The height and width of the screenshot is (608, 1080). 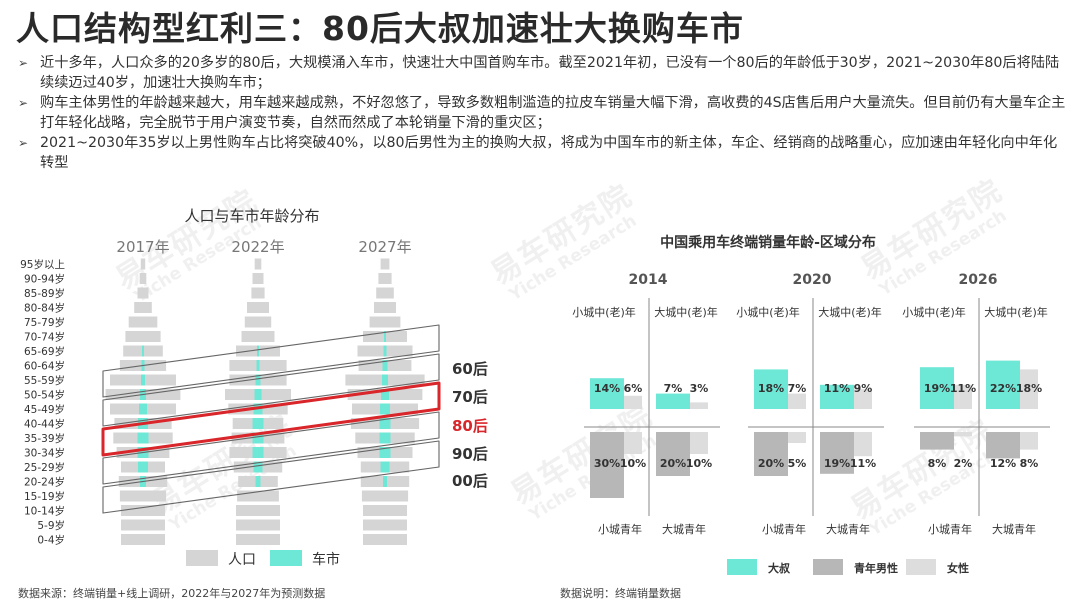 What do you see at coordinates (607, 463) in the screenshot?
I see `value-label: 30%` at bounding box center [607, 463].